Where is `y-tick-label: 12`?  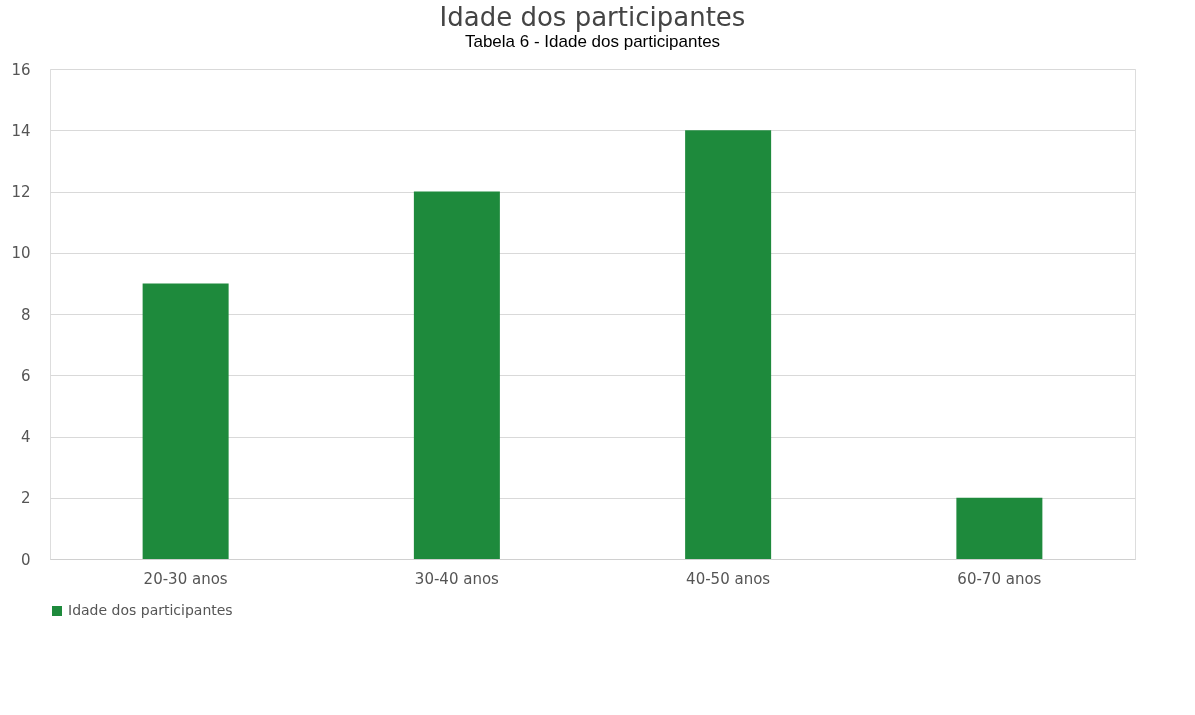 y-tick-label: 12 is located at coordinates (21, 192).